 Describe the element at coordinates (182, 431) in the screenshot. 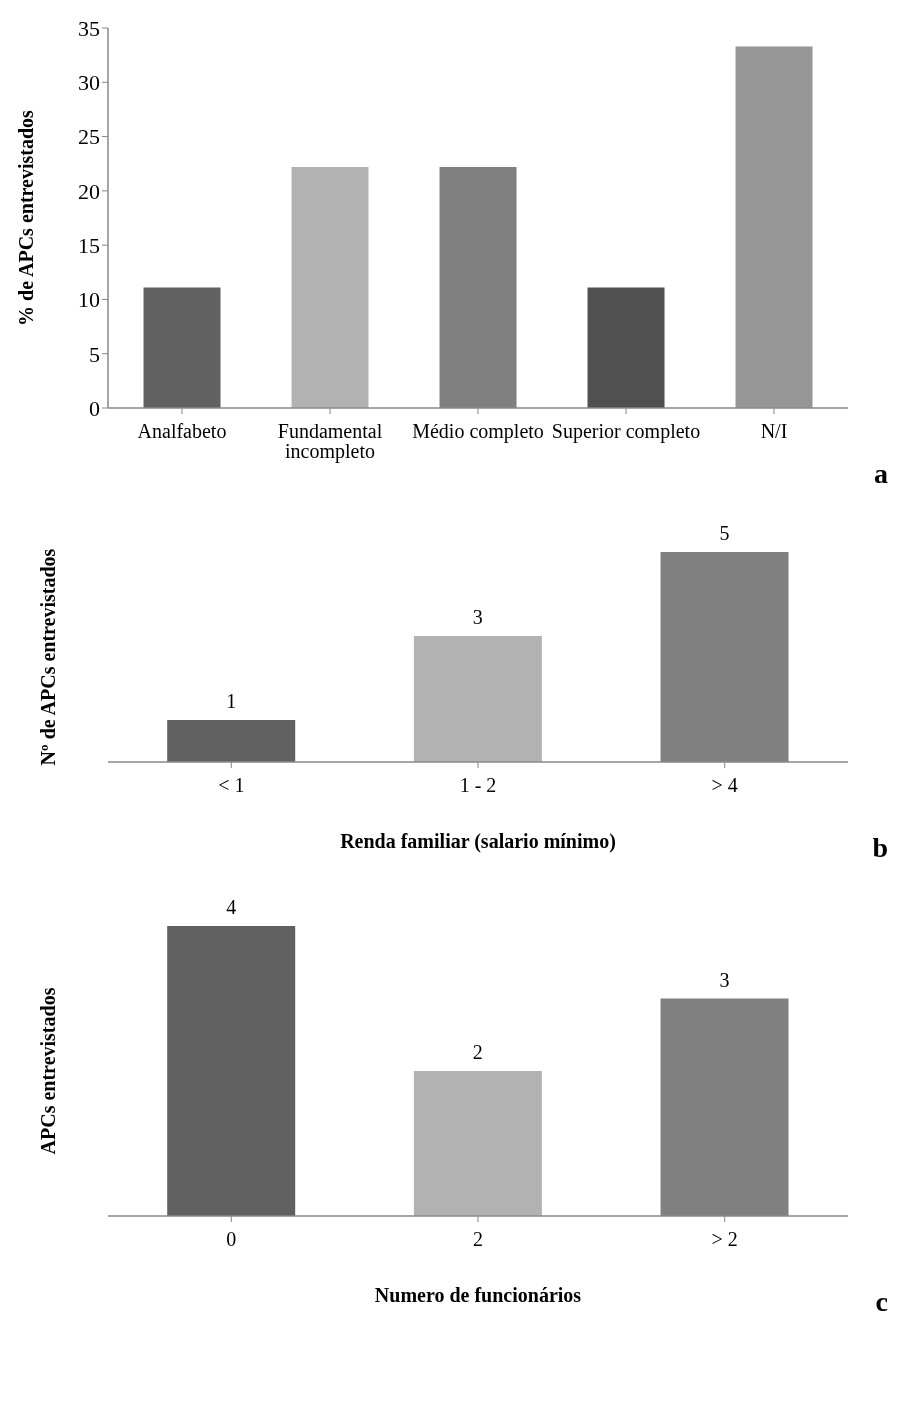

I see `x-tick-label: Analfabeto` at that location.